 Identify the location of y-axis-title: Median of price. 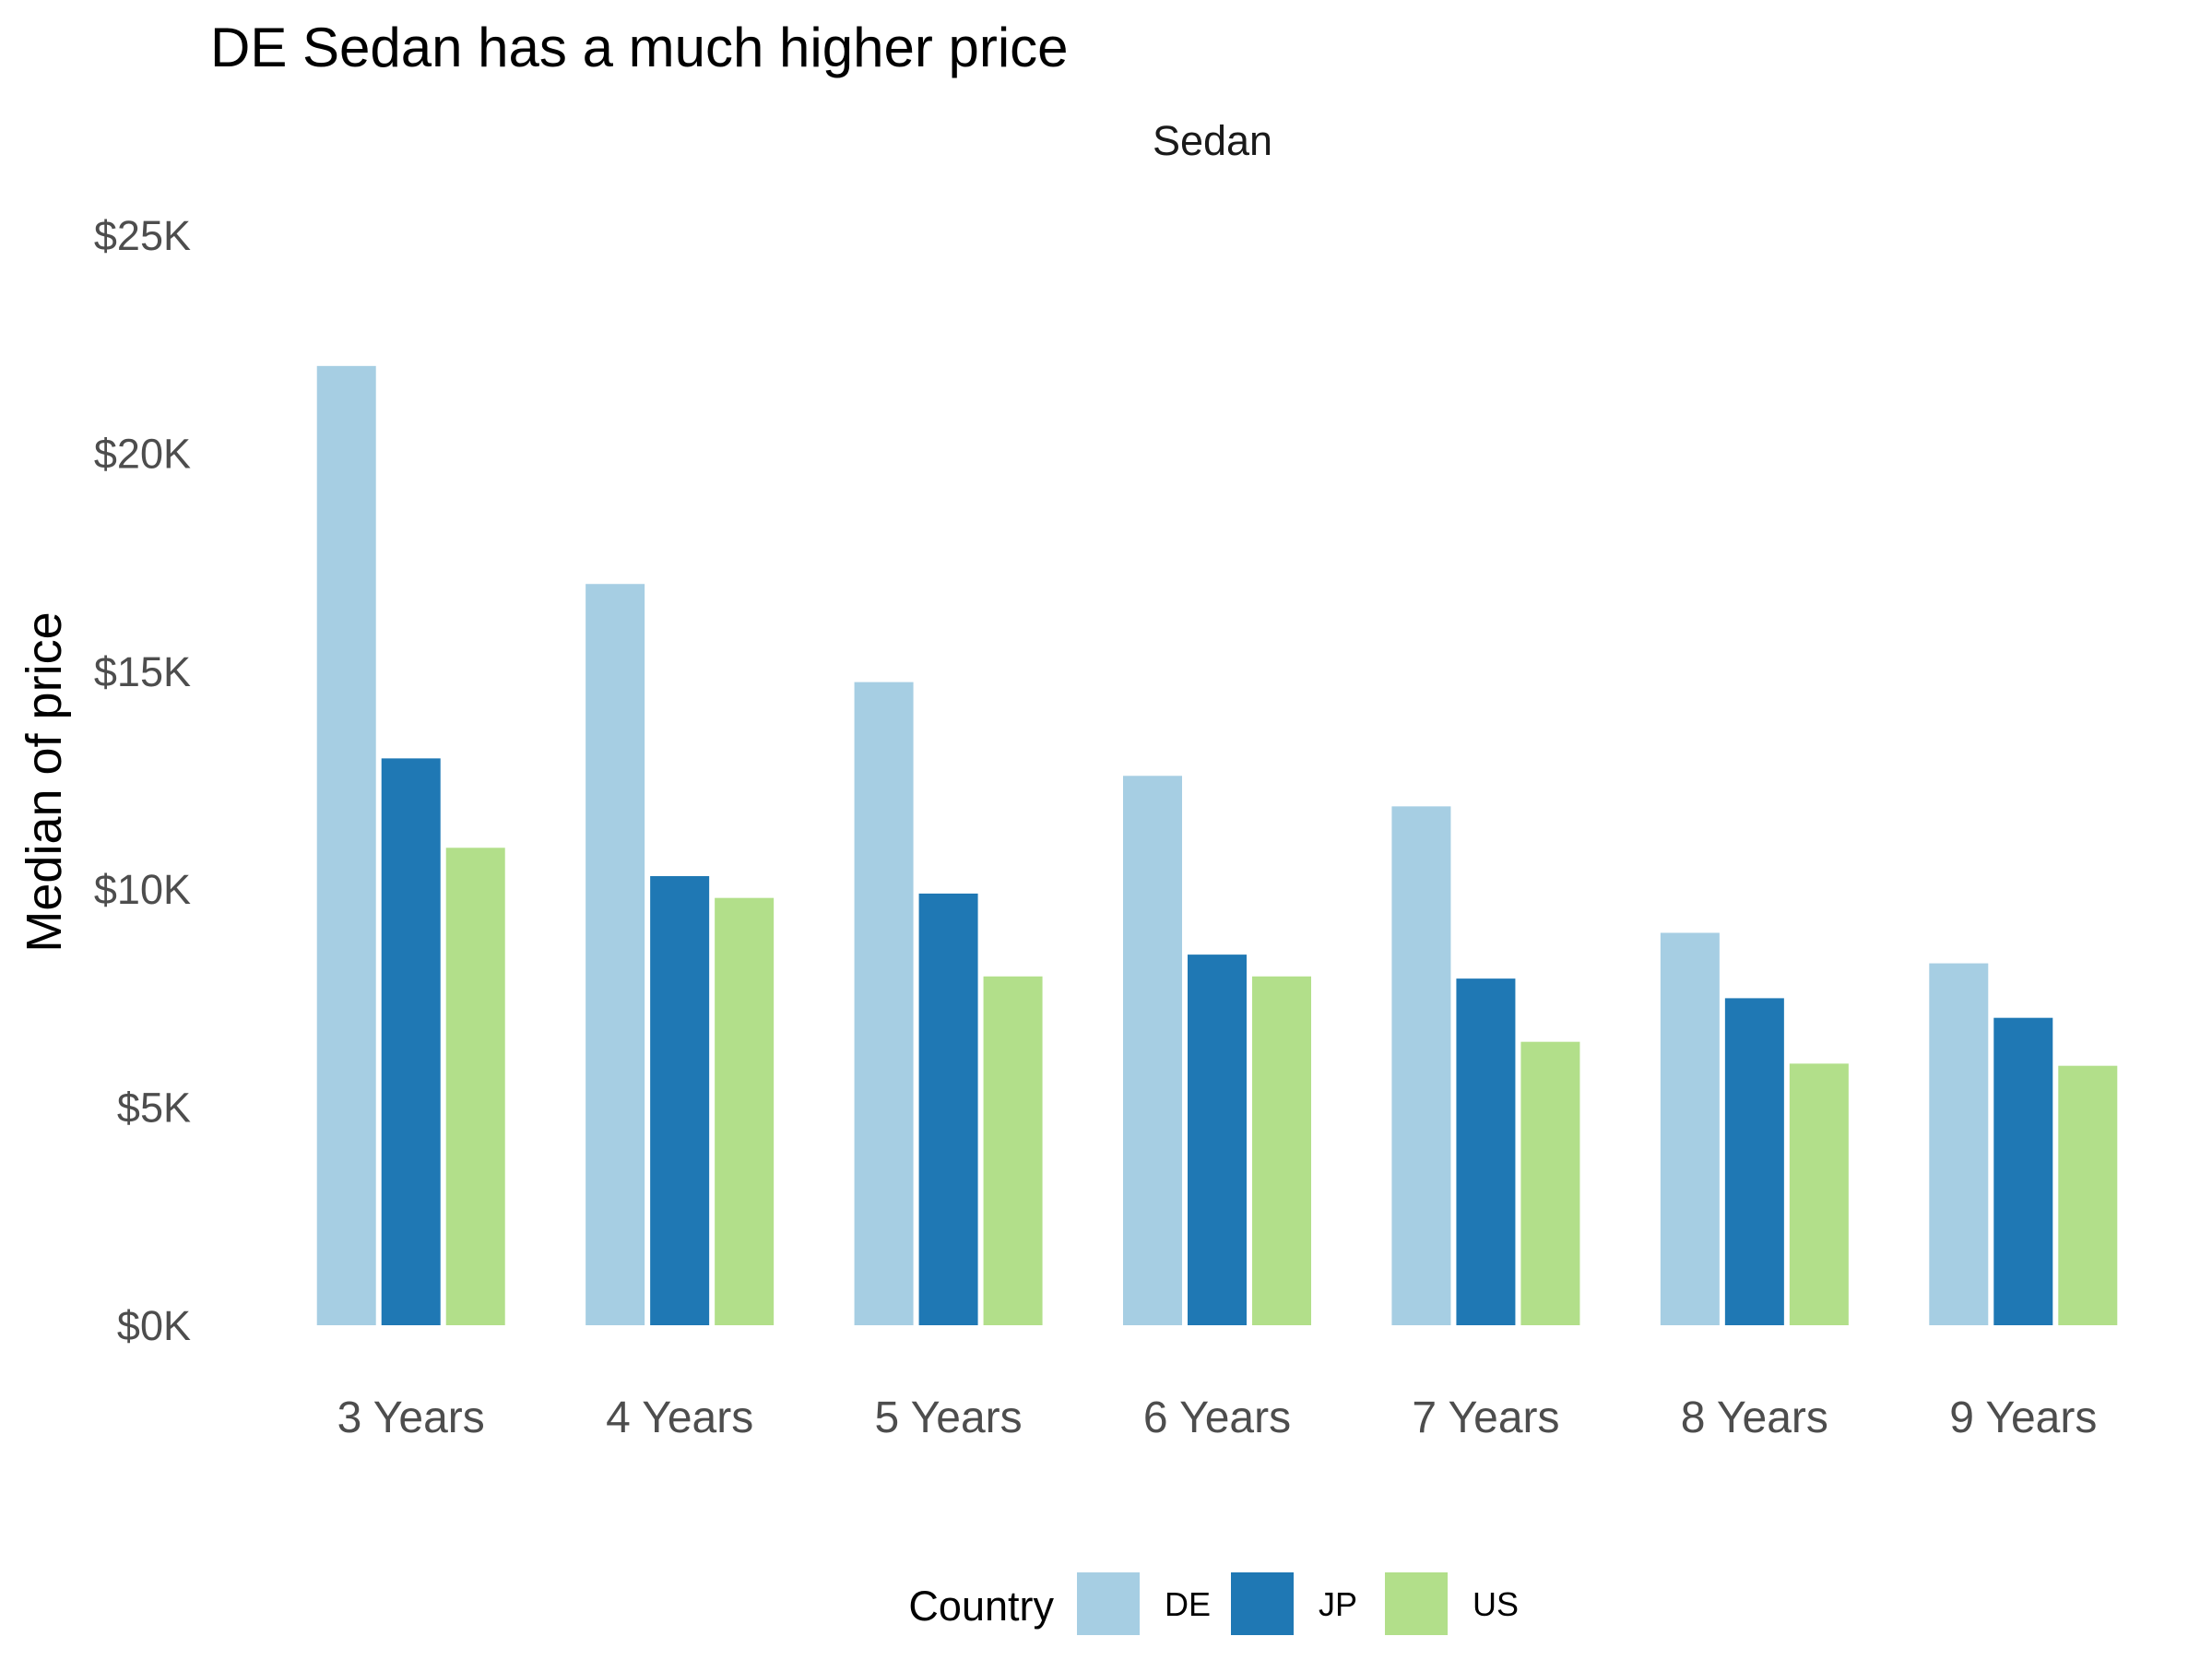
(45, 781).